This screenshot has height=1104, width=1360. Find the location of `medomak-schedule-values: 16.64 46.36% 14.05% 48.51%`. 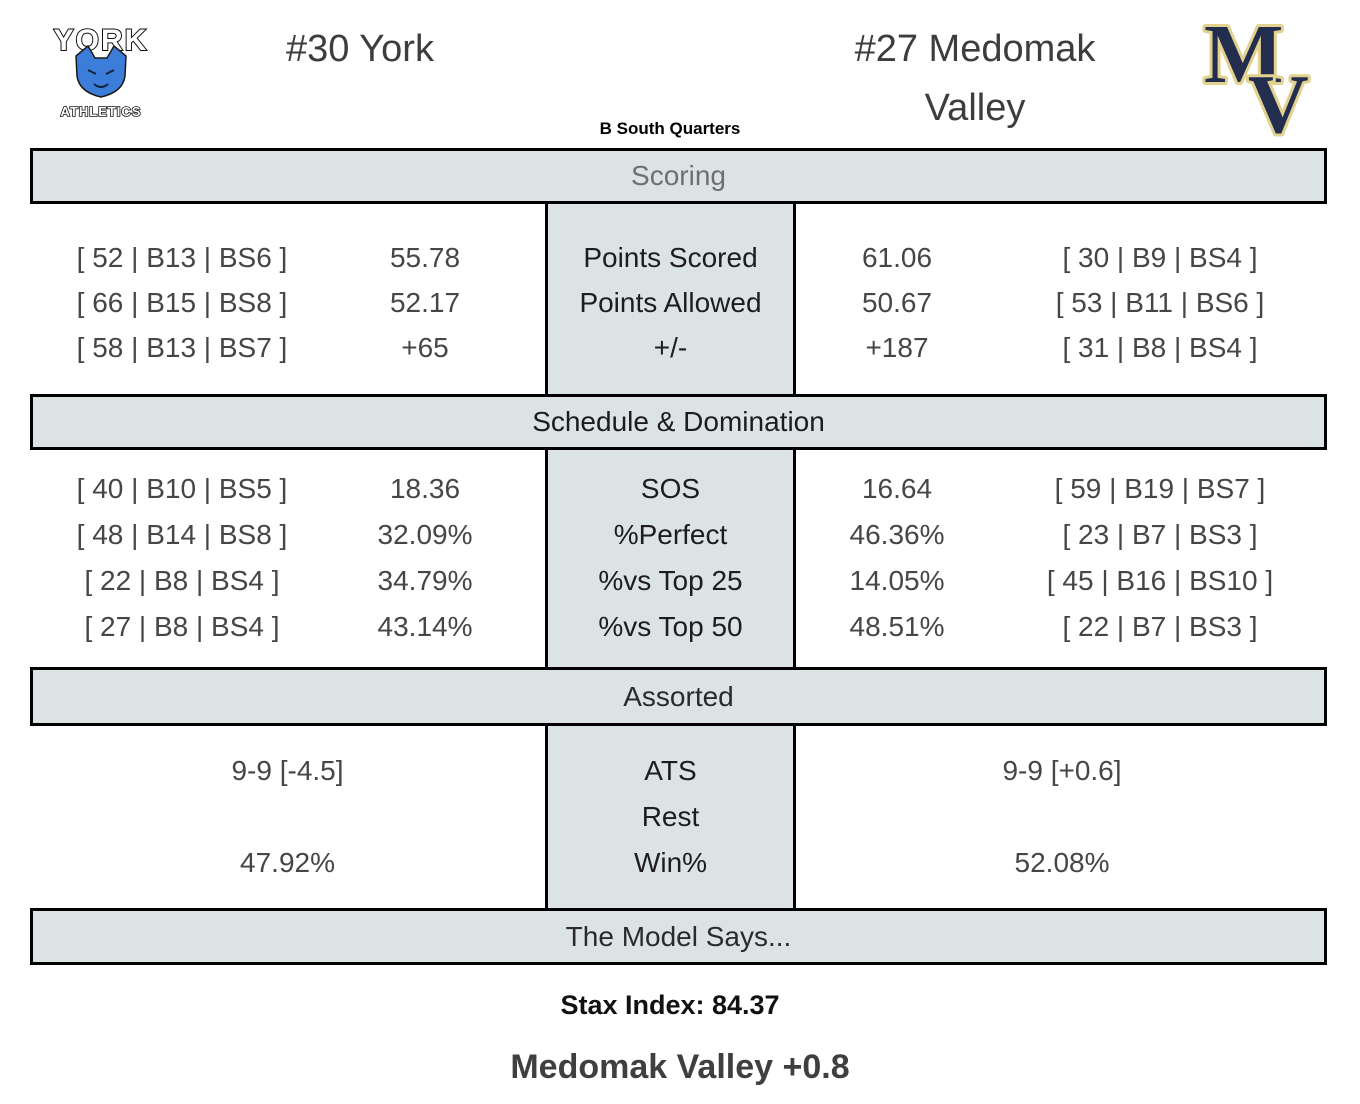

medomak-schedule-values: 16.64 46.36% 14.05% 48.51% is located at coordinates (897, 558).